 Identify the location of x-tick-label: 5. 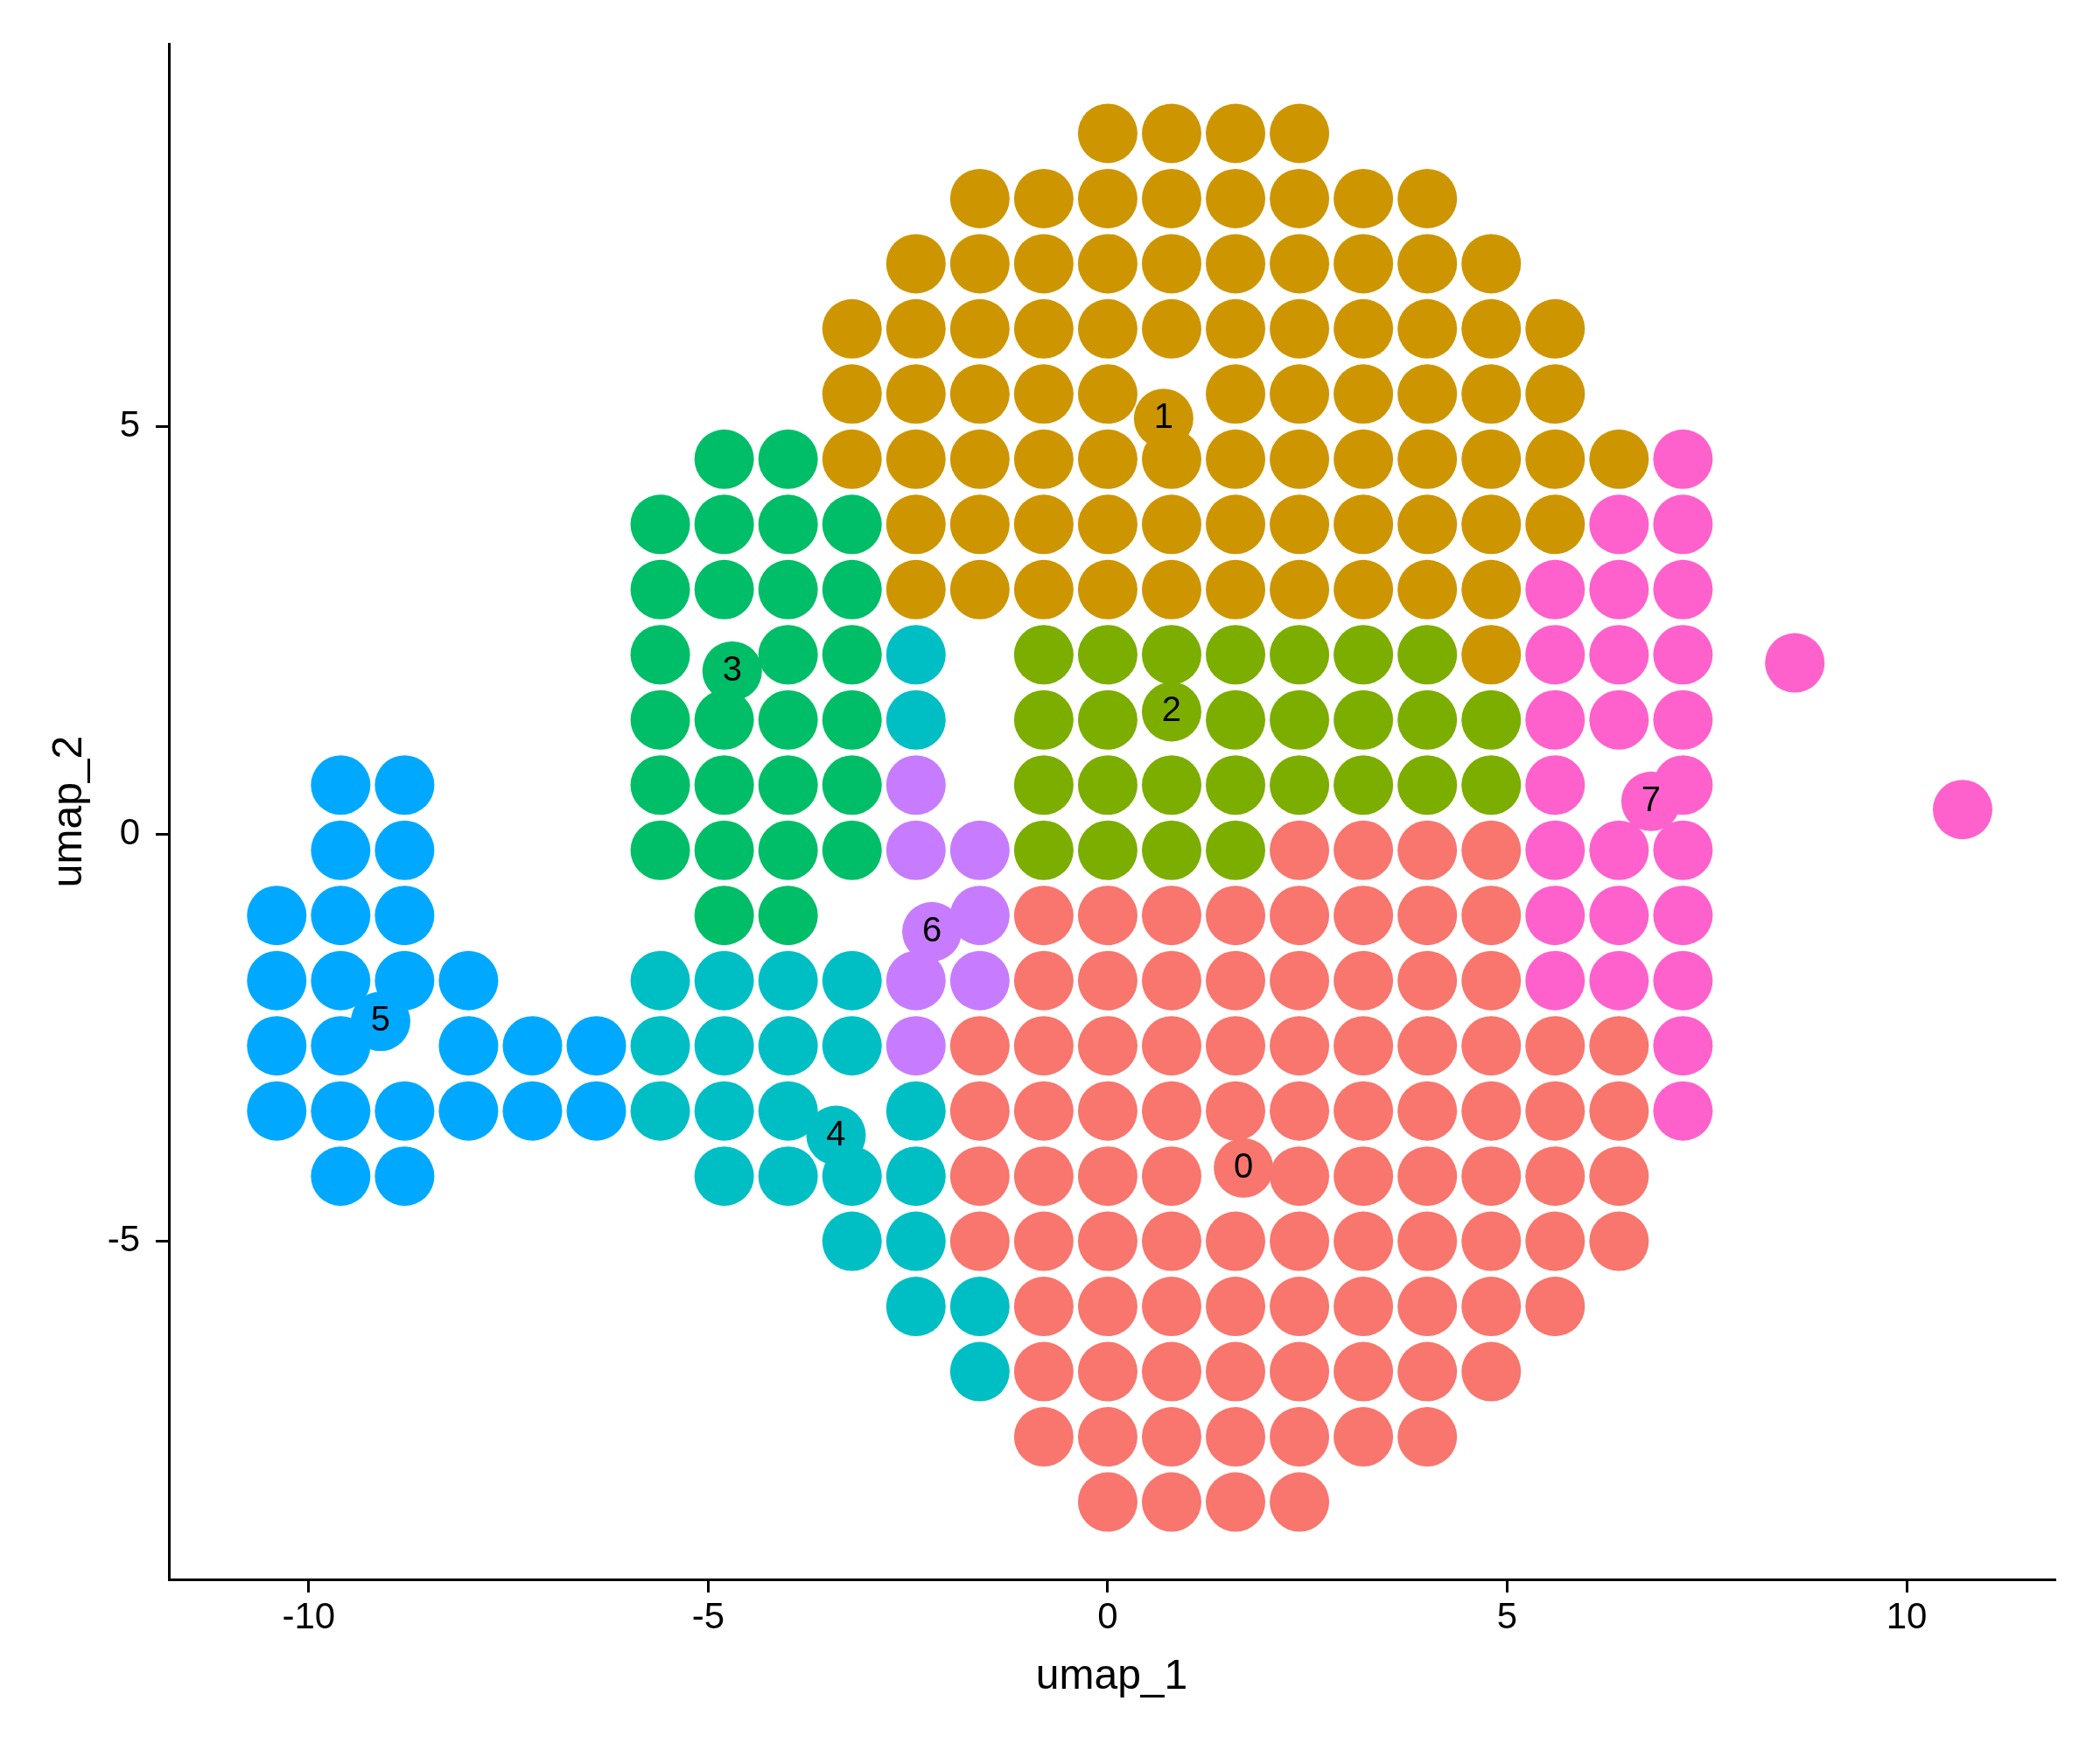
(1507, 1615).